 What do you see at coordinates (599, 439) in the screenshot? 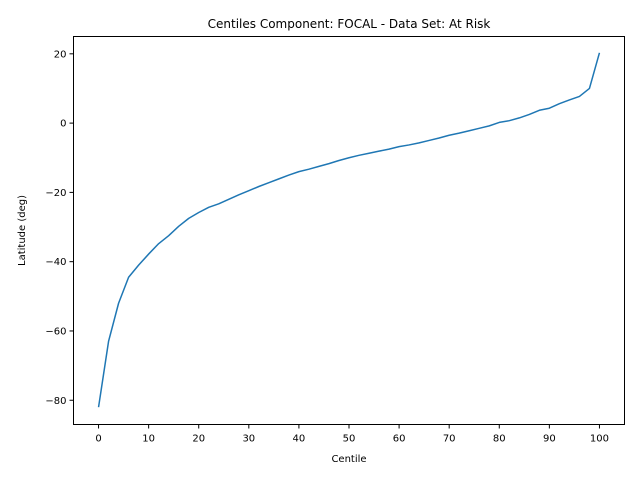
I see `x-tick-label: 100` at bounding box center [599, 439].